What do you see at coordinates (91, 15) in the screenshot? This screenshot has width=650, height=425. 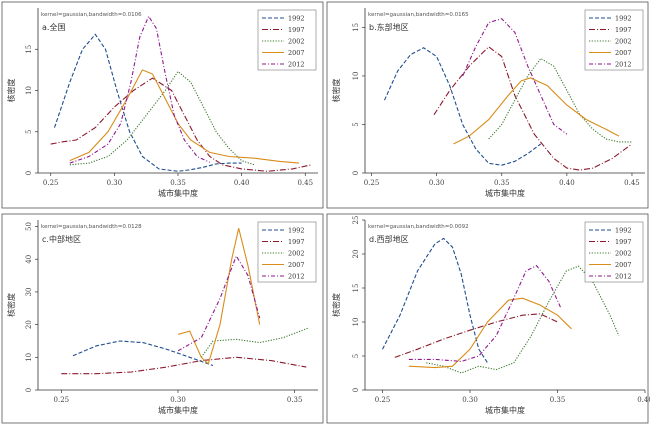 I see `kernel-note: kernel=gaussian,bandwidth=0.0106` at bounding box center [91, 15].